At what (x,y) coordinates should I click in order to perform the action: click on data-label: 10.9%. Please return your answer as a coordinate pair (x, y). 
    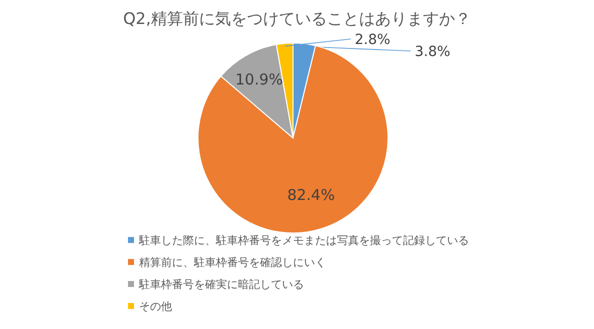
    Looking at the image, I should click on (259, 79).